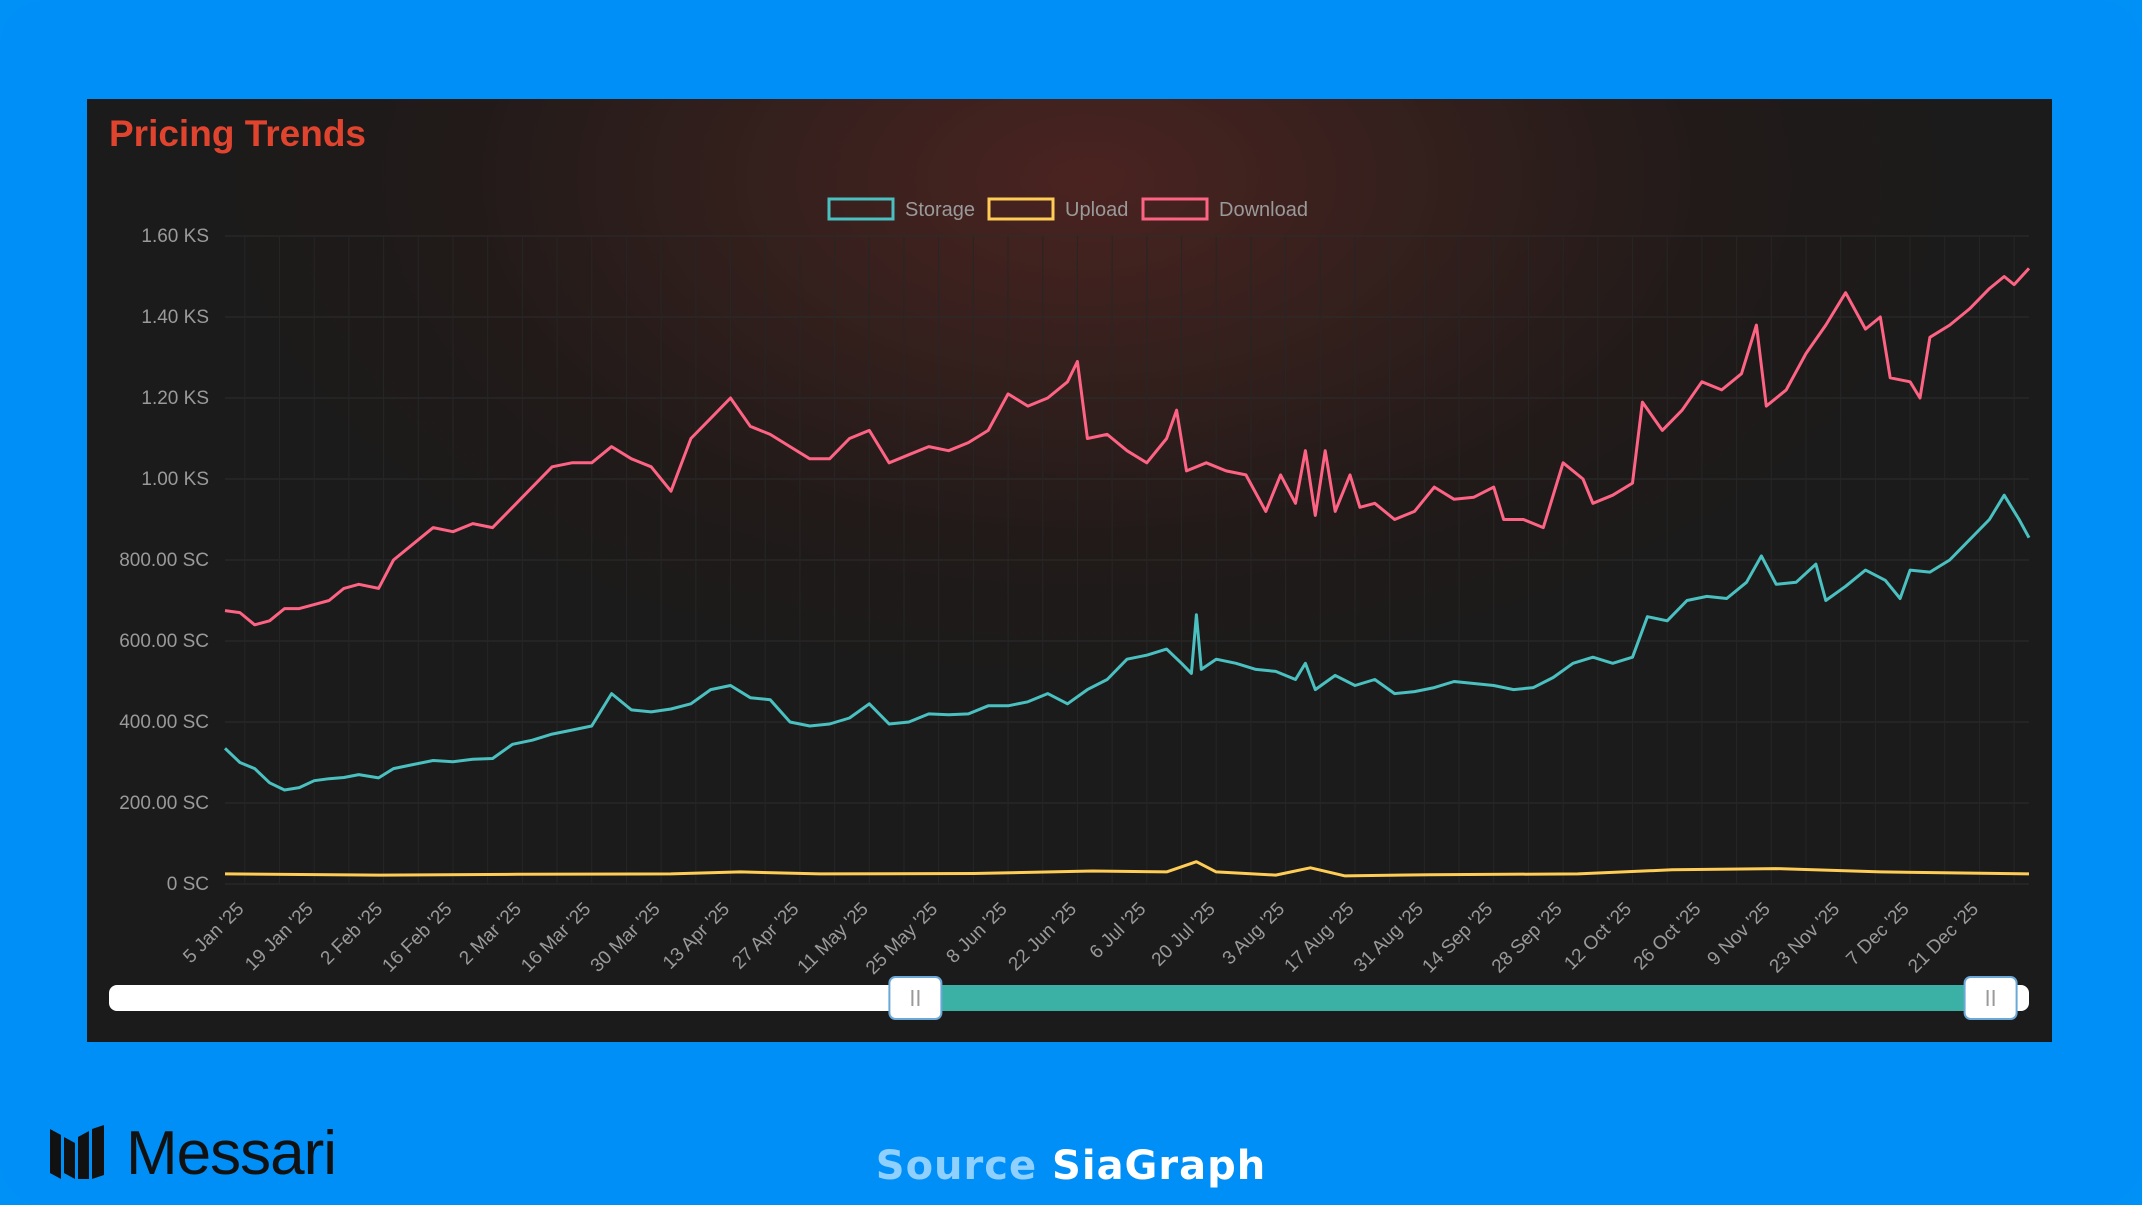 This screenshot has height=1205, width=2142. I want to click on x-tick-label: 25 May '25, so click(902, 939).